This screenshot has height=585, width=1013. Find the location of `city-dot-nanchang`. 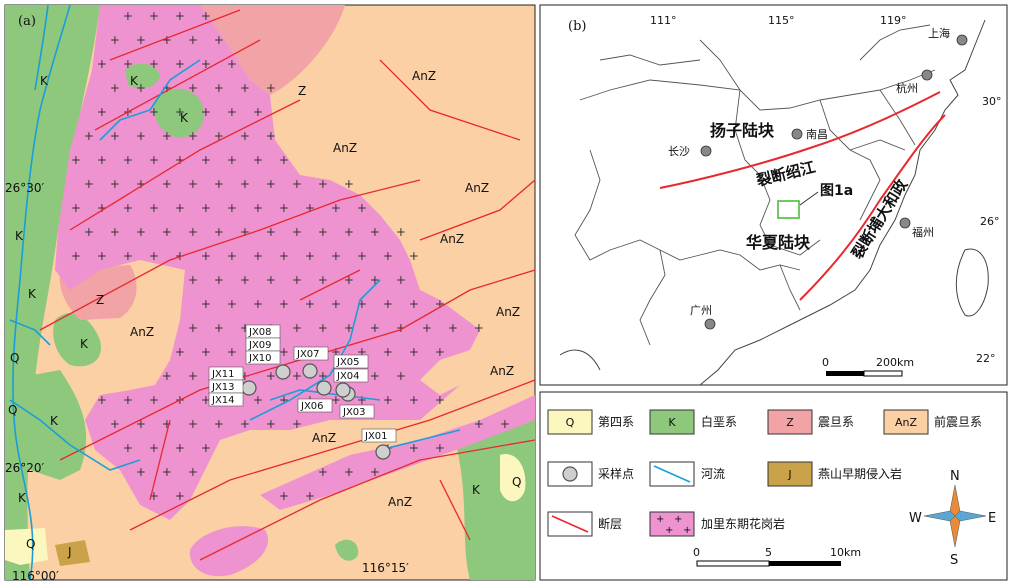

city-dot-nanchang is located at coordinates (797, 134).